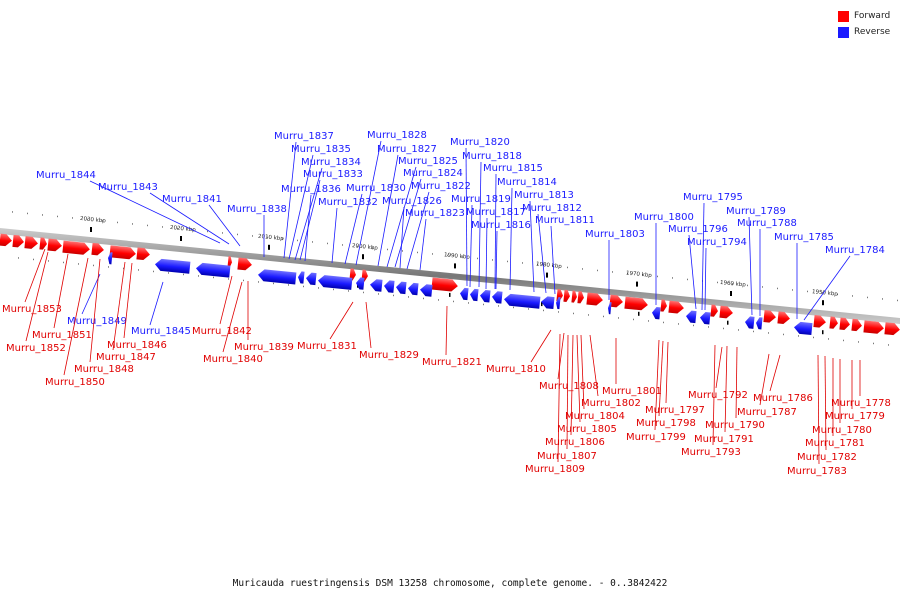  What do you see at coordinates (104, 369) in the screenshot?
I see `forward-gene-label: Murru_1848` at bounding box center [104, 369].